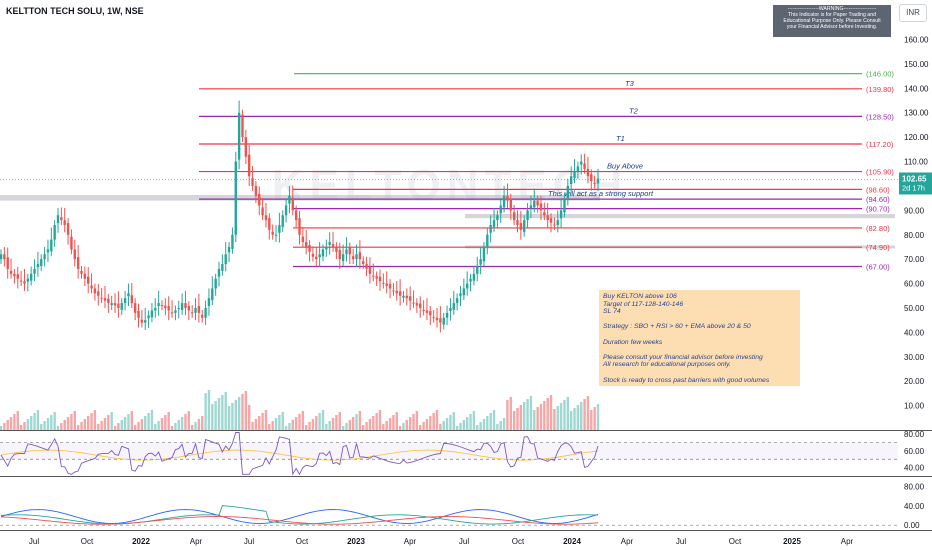 This screenshot has height=550, width=932. Describe the element at coordinates (612, 312) in the screenshot. I see `note-line: SL 74` at that location.